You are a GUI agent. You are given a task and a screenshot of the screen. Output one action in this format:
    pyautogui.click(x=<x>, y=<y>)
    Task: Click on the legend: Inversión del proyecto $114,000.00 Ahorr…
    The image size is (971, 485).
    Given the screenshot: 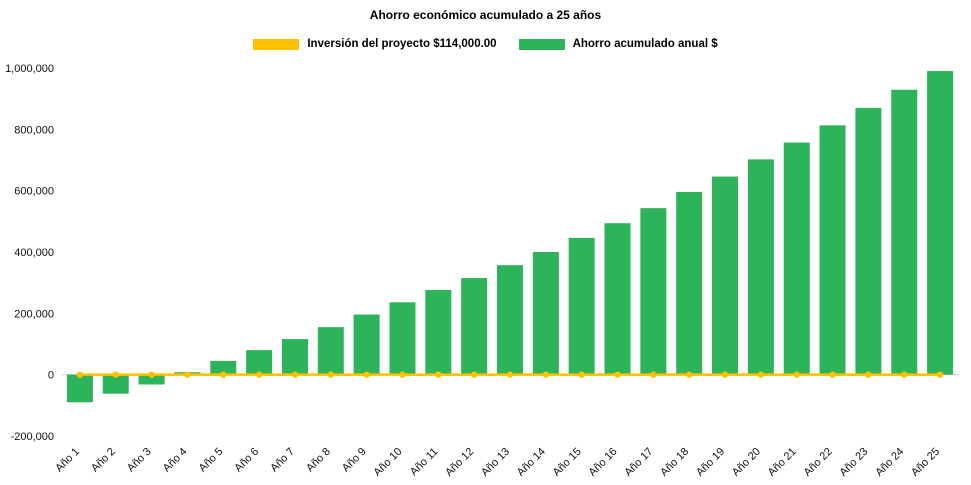 What is the action you would take?
    pyautogui.click(x=485, y=44)
    